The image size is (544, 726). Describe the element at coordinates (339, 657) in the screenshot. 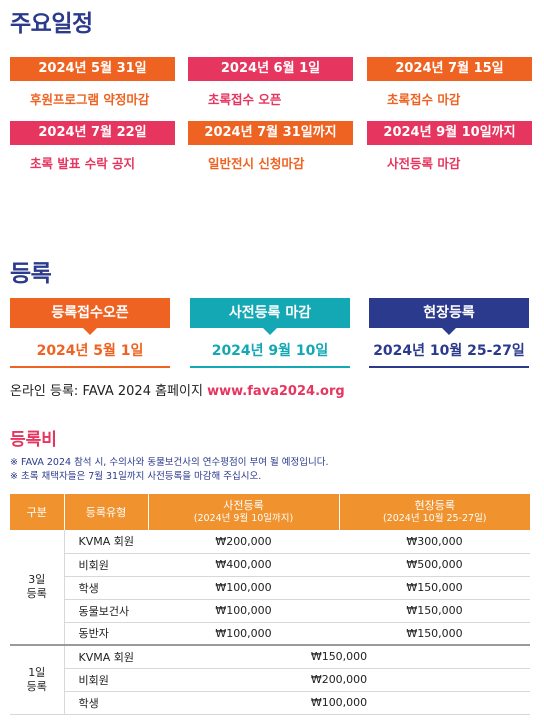

I see `row-fee: ₩150,000` at that location.